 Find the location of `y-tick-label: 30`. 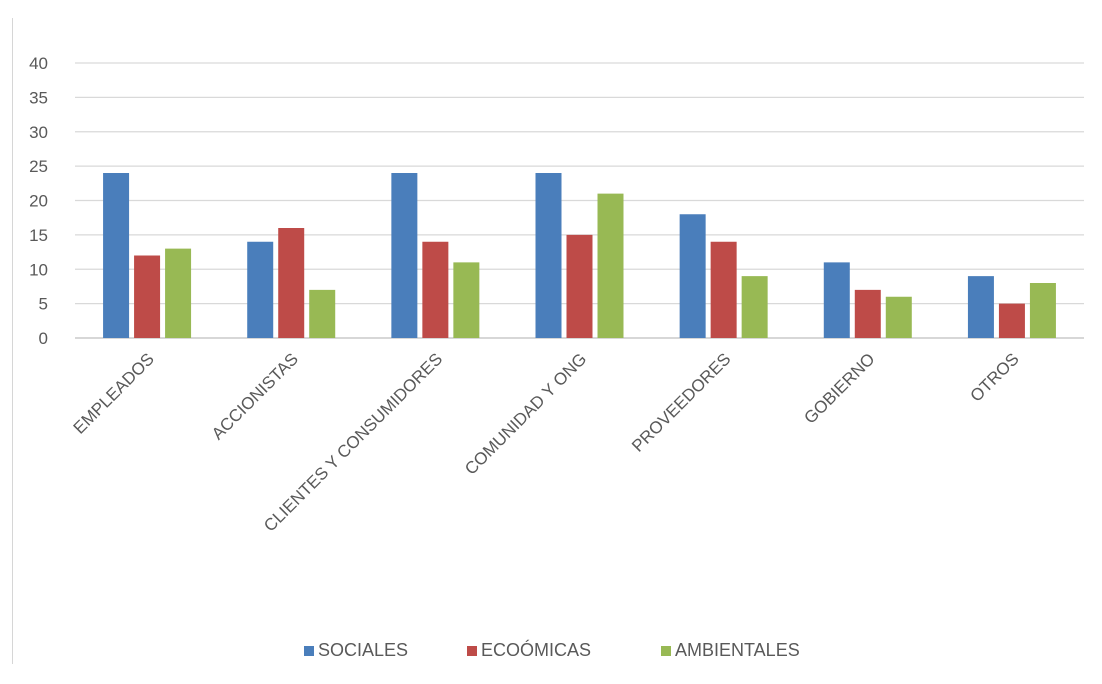

y-tick-label: 30 is located at coordinates (38, 132).